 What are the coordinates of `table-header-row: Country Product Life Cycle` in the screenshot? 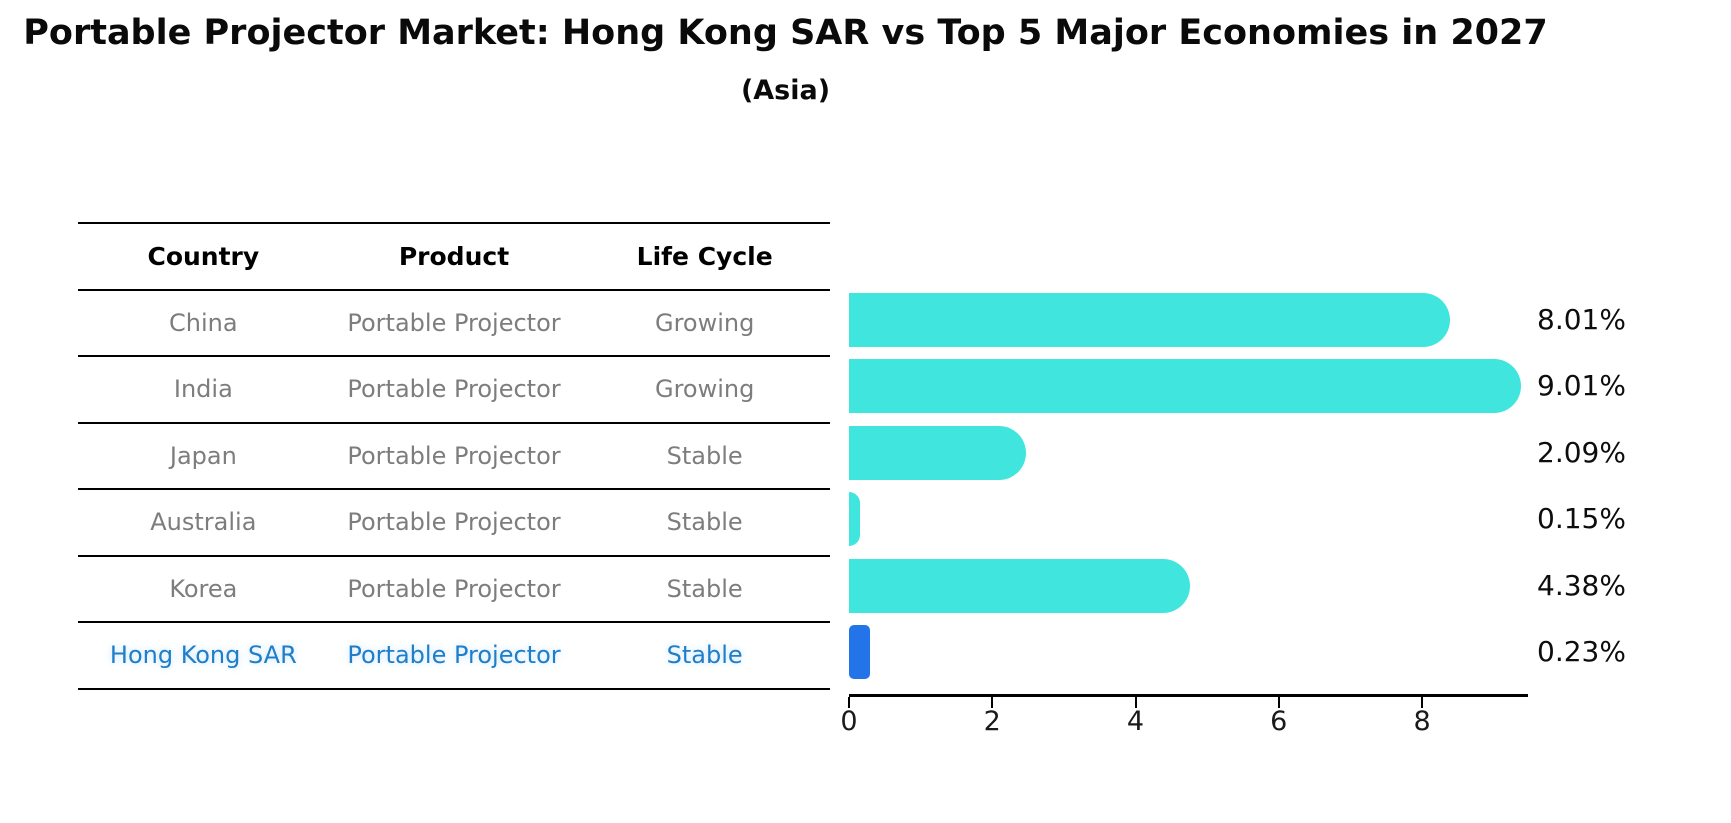 It's located at (454, 255).